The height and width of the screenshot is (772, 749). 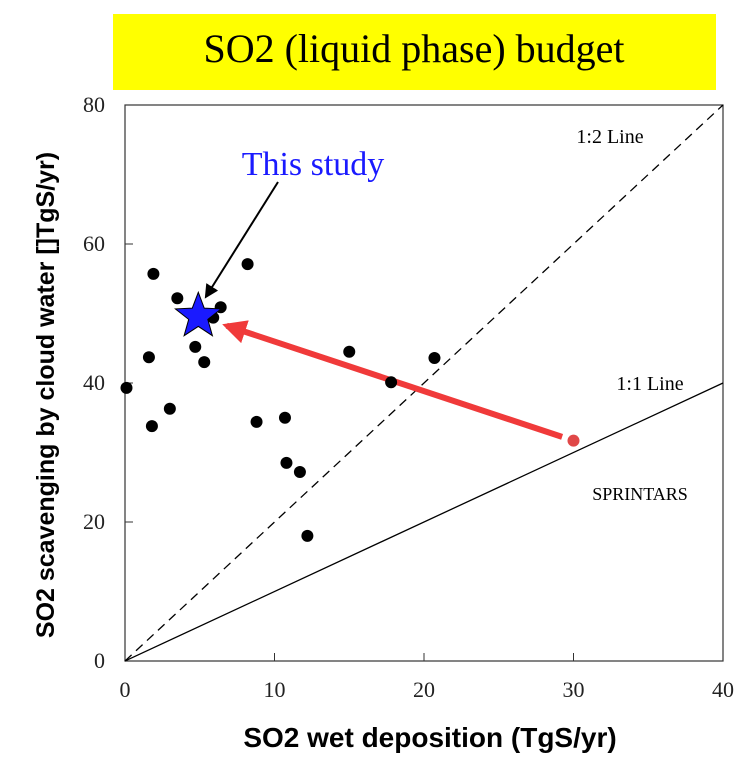 I want to click on series-label: 1:2 Line, so click(x=609, y=137).